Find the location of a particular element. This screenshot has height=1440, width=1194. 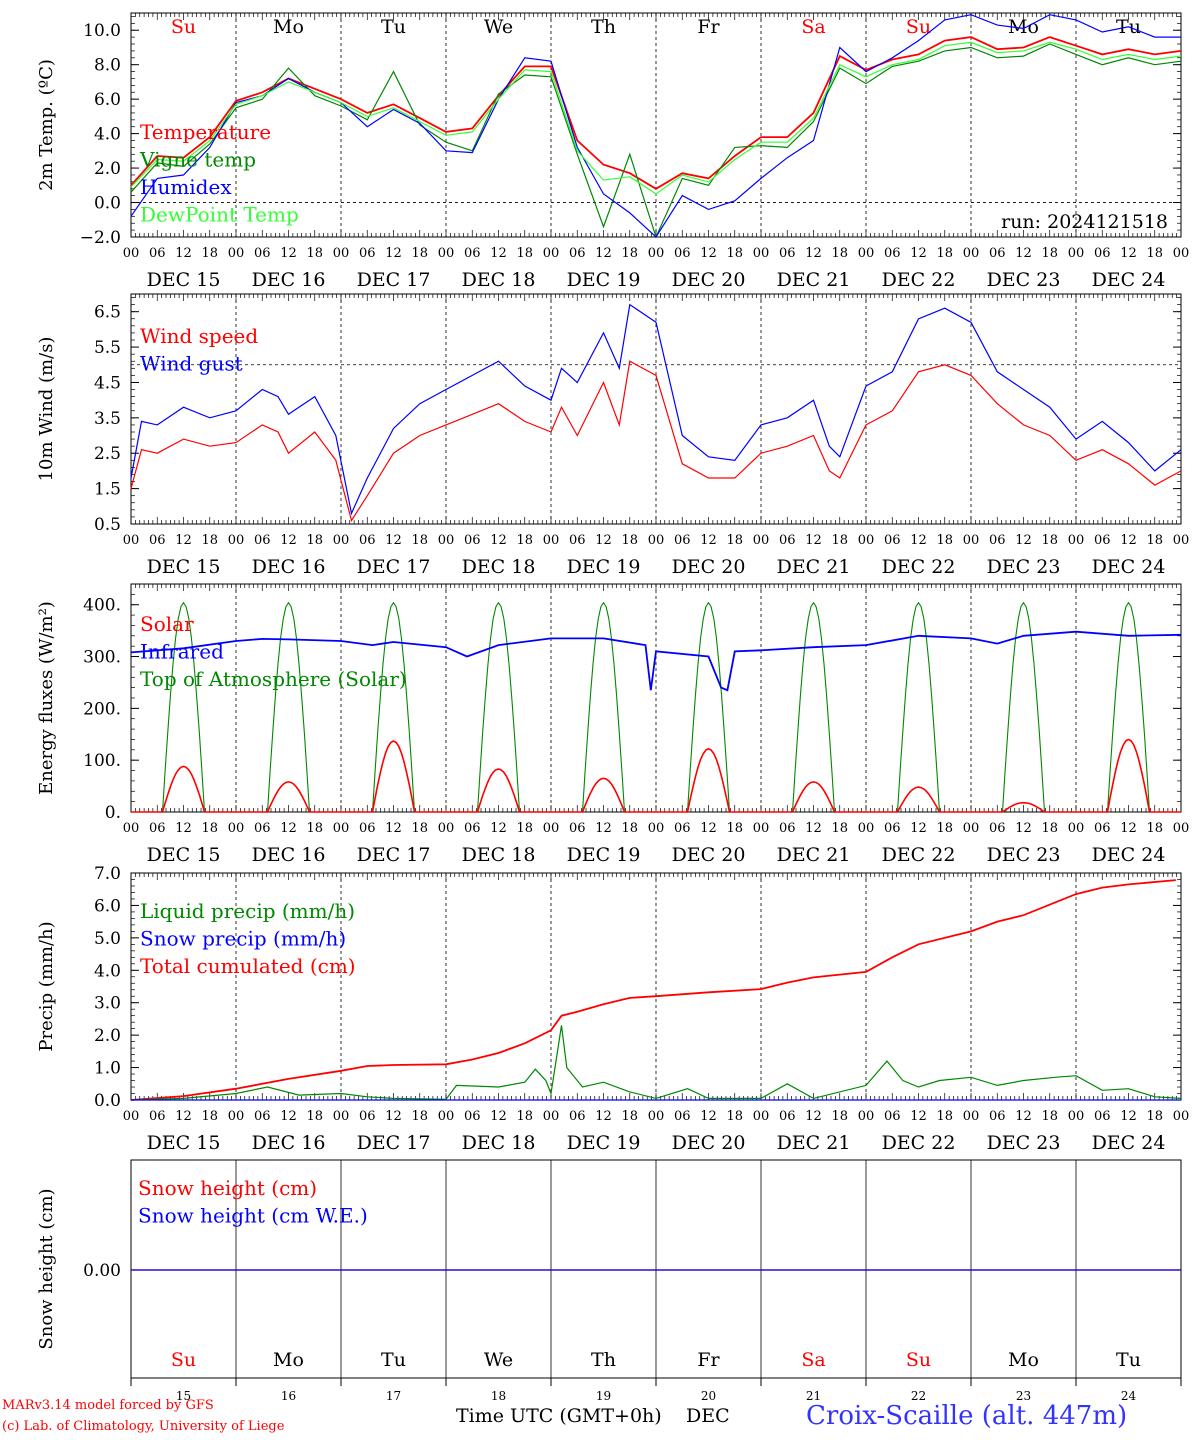

date-label: DEC 17 is located at coordinates (394, 567).